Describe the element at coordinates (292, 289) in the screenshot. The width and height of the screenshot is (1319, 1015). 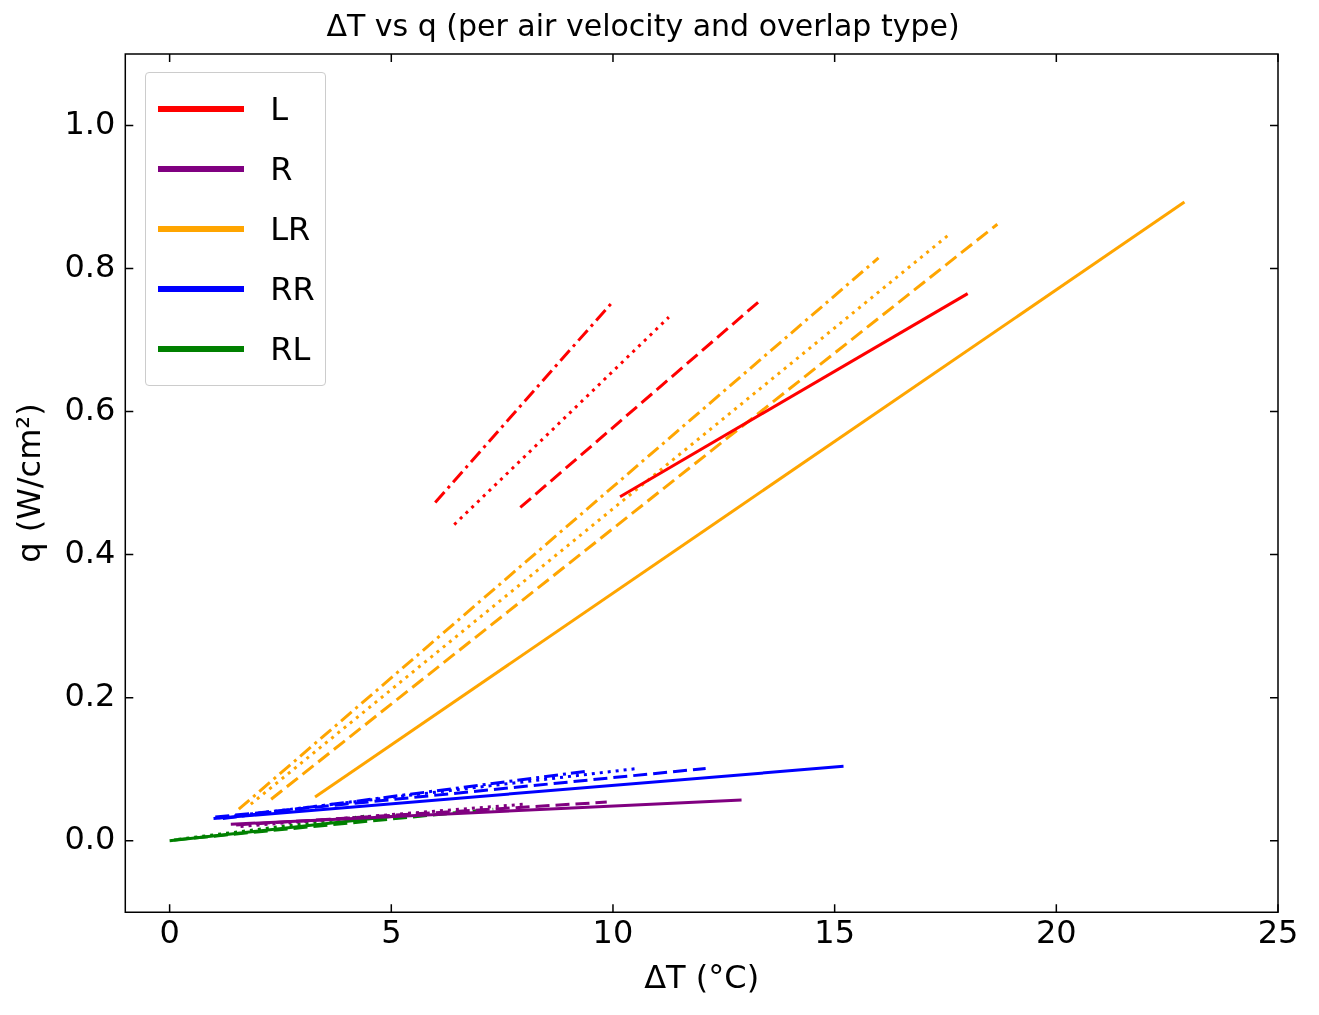
I see `legend-label: RR` at that location.